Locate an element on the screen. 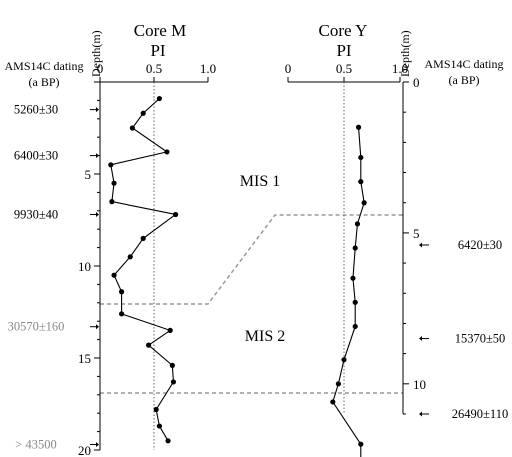 The image size is (512, 457). core-m-dating-label: 6400±30 is located at coordinates (36, 156).